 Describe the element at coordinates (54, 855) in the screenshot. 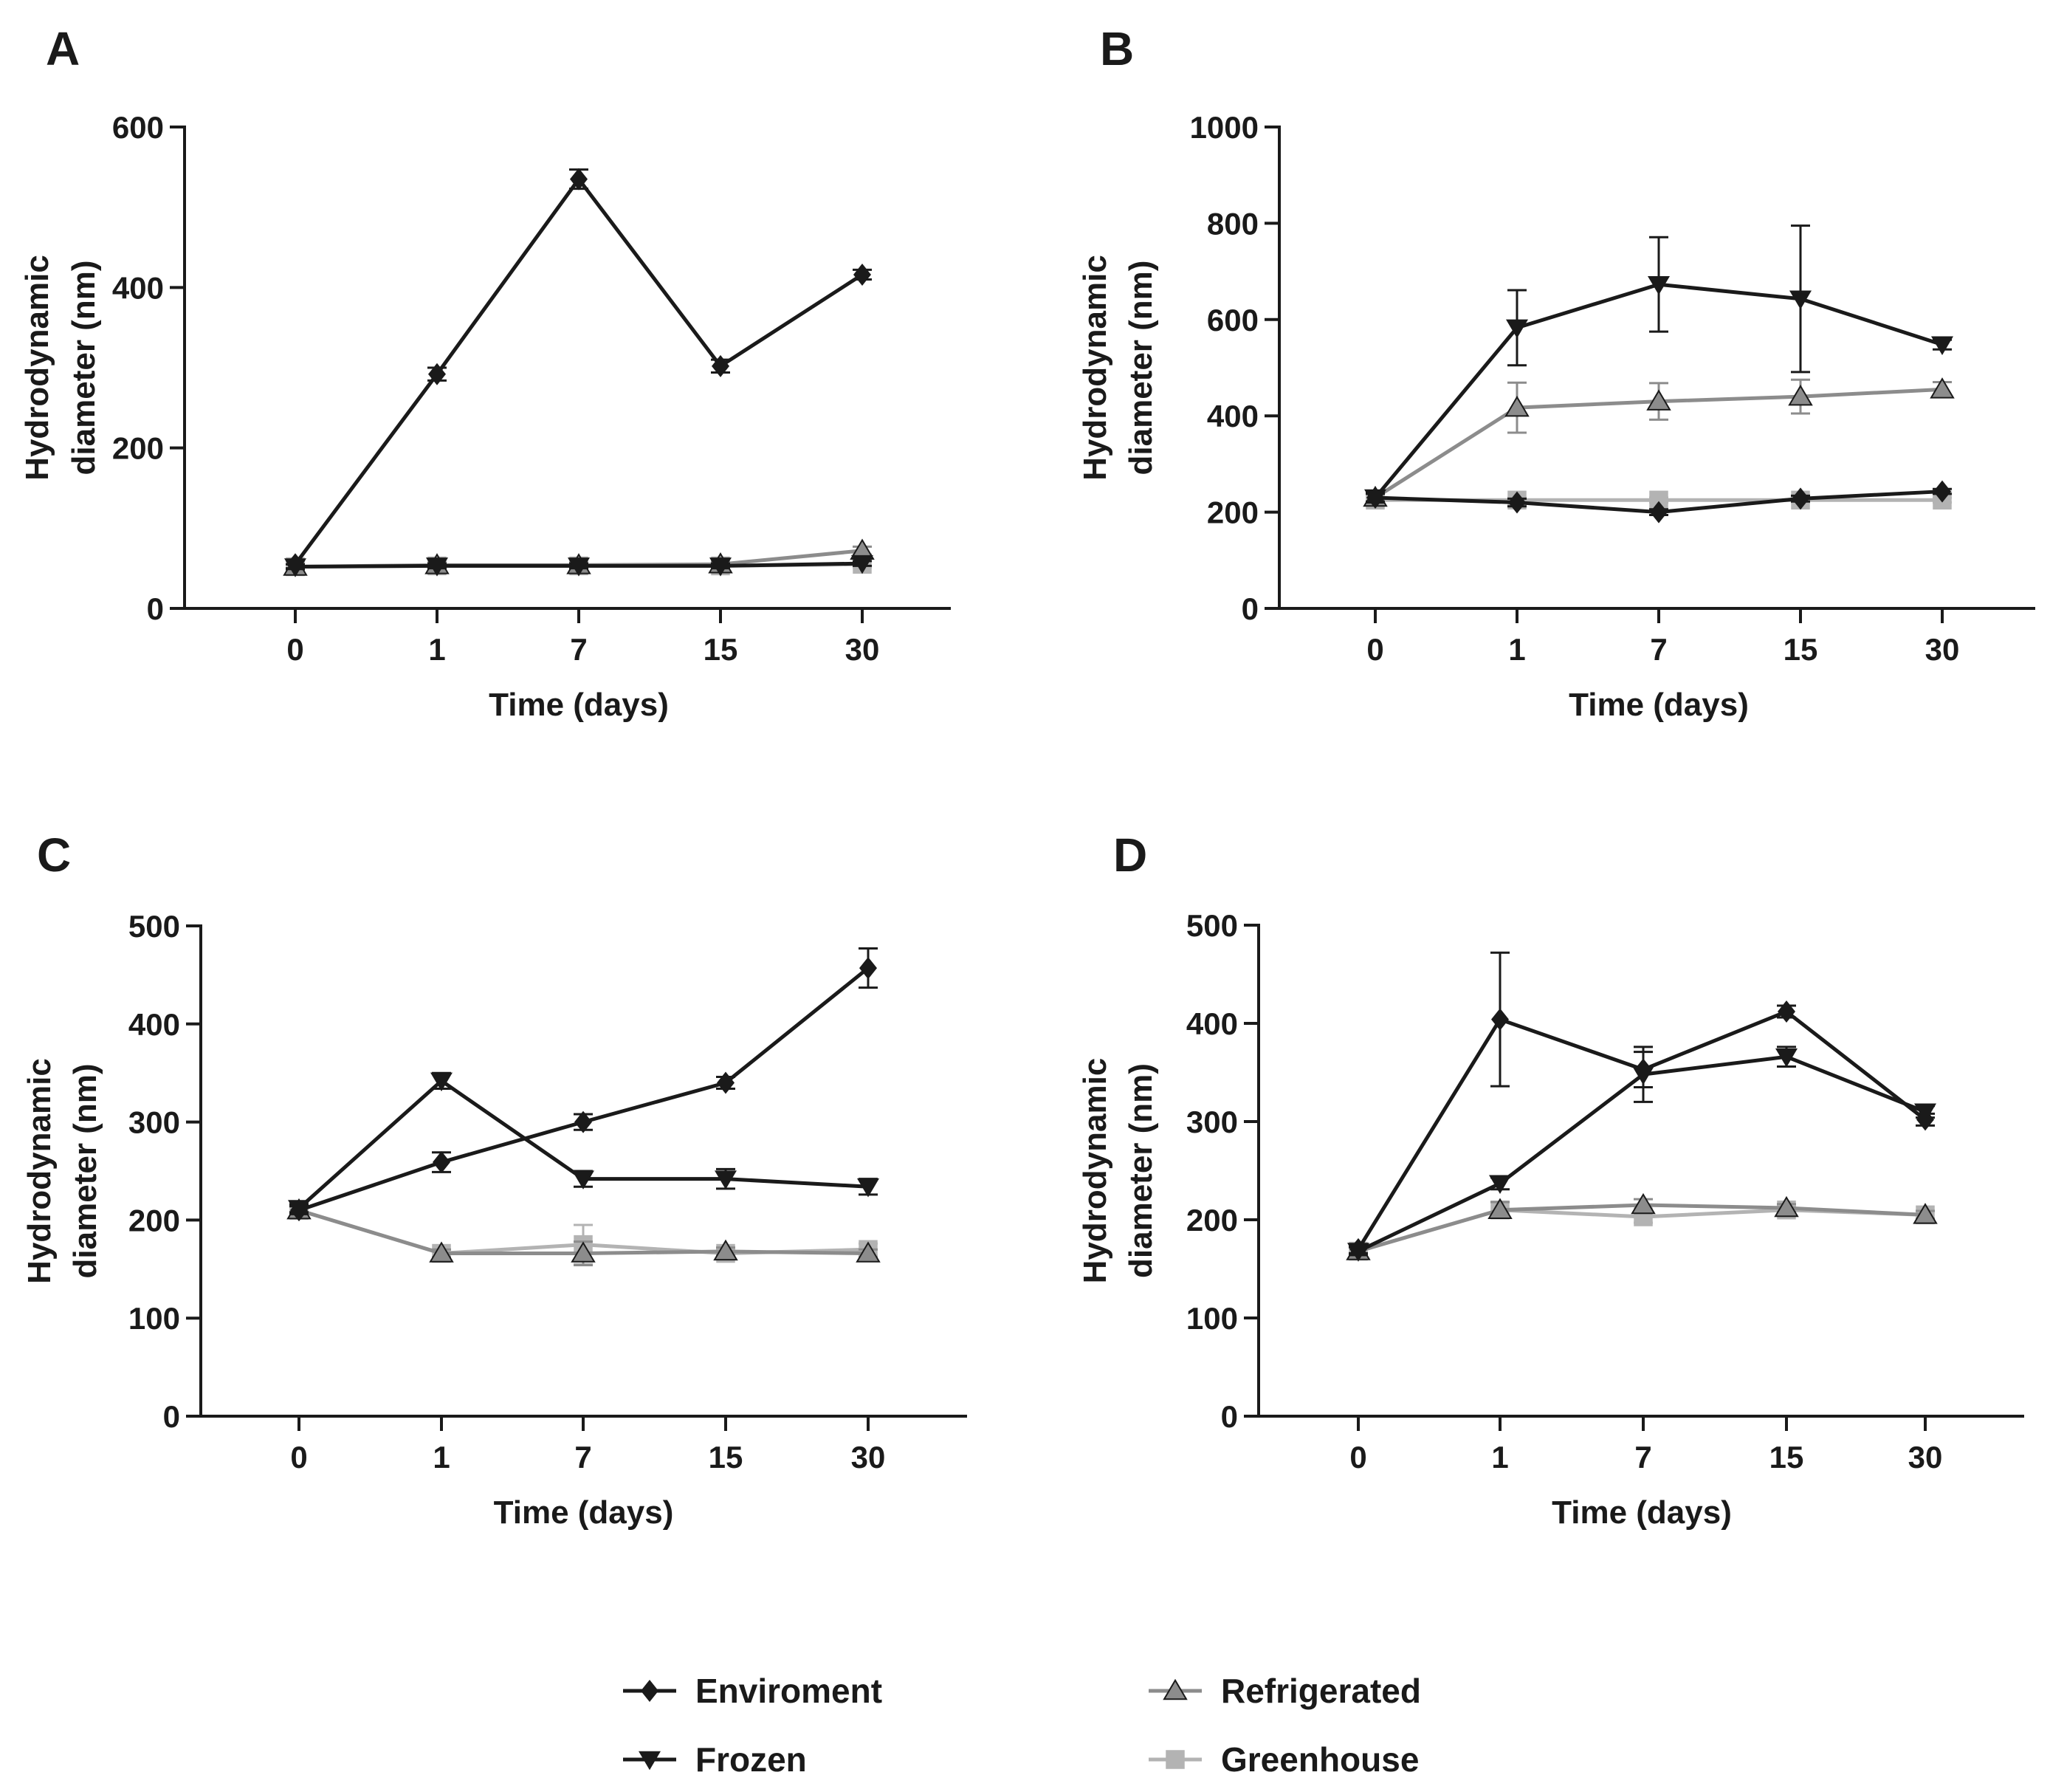

I see `panel-letter: C` at that location.